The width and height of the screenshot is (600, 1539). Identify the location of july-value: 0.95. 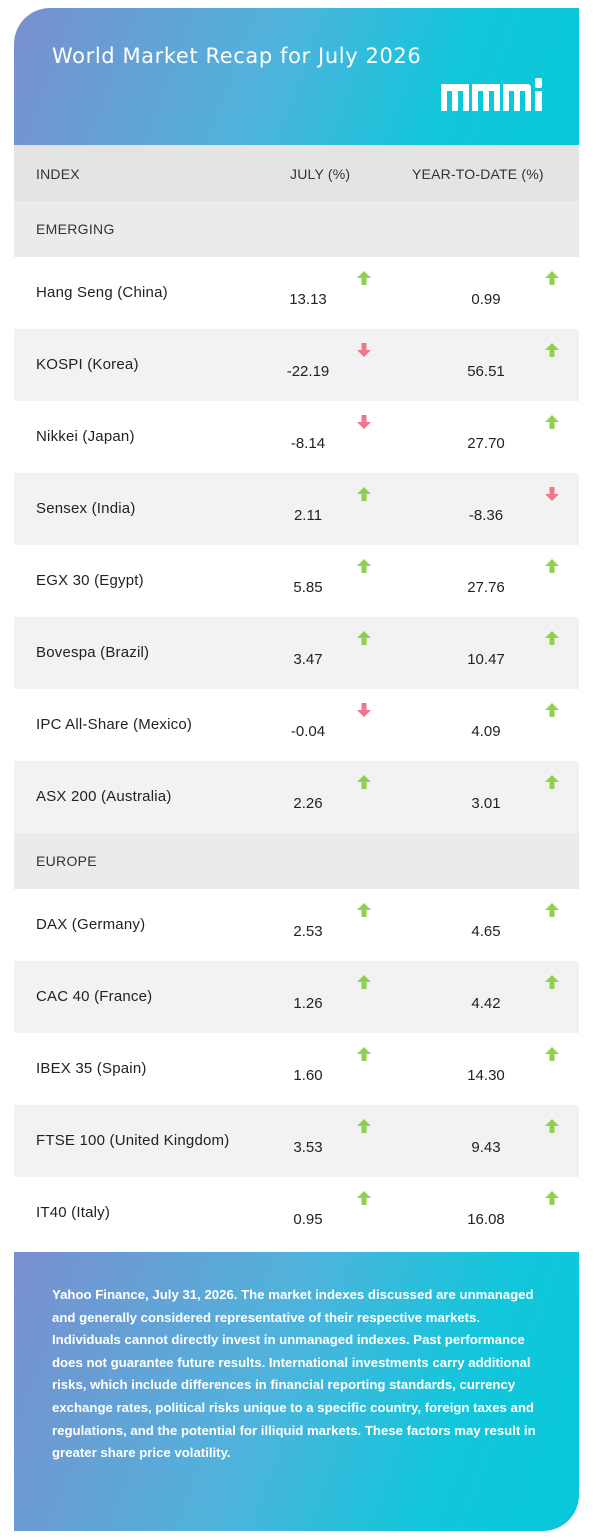
(308, 1219).